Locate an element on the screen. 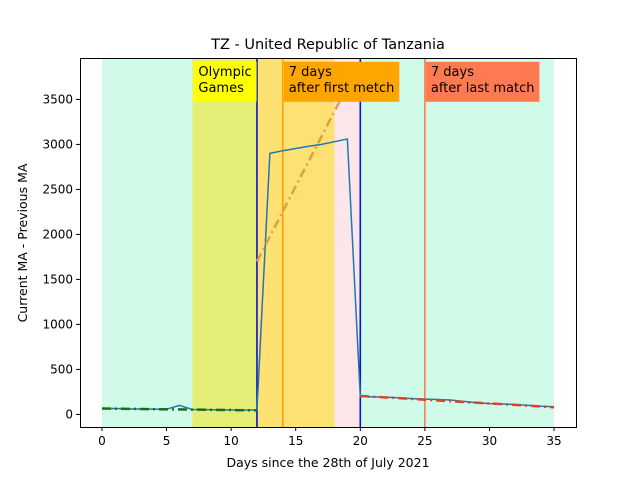  x-tick-label: 10 is located at coordinates (230, 441).